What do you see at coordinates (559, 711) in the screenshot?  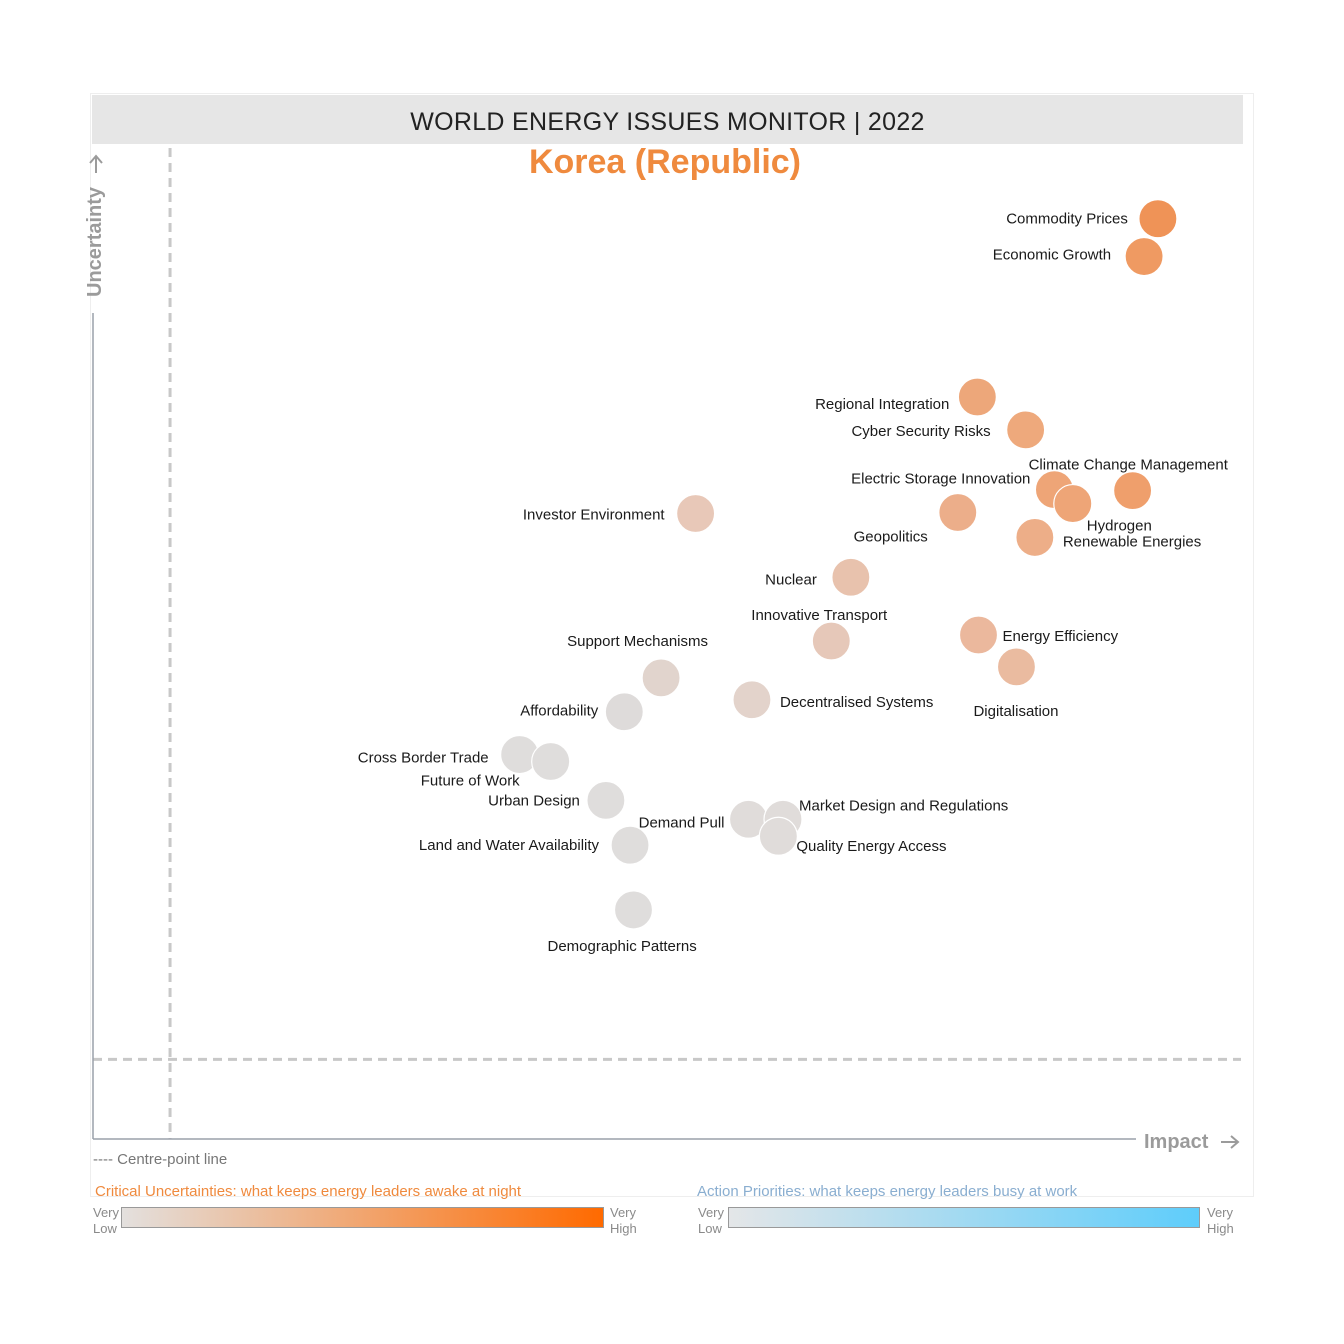 I see `label-affordability: Affordability` at bounding box center [559, 711].